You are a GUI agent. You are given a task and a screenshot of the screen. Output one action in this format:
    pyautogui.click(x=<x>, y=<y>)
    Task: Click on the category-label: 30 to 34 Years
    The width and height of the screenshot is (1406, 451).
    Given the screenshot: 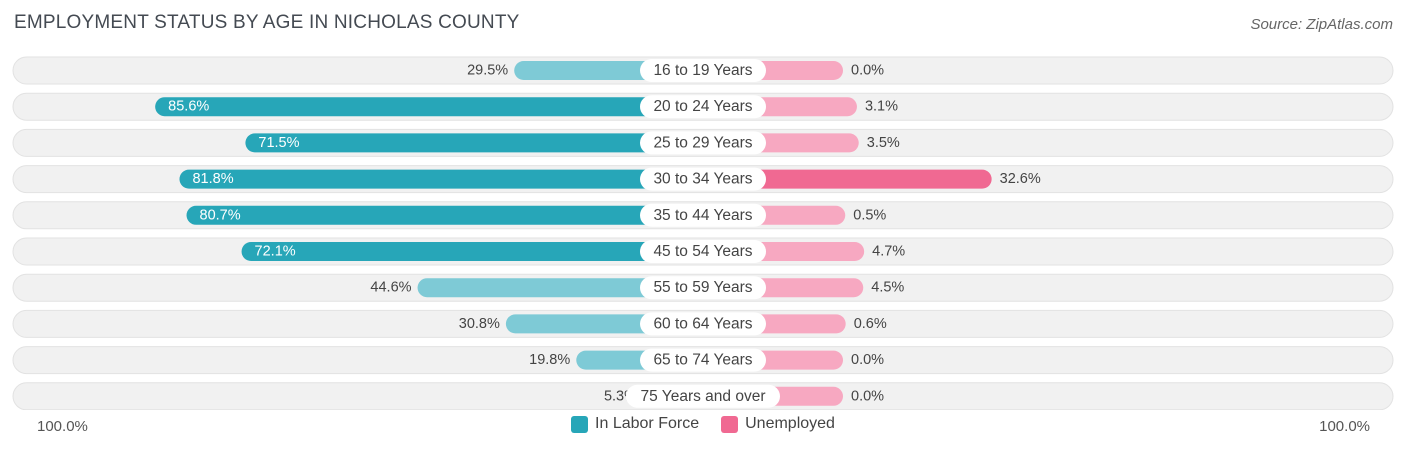 What is the action you would take?
    pyautogui.click(x=702, y=179)
    